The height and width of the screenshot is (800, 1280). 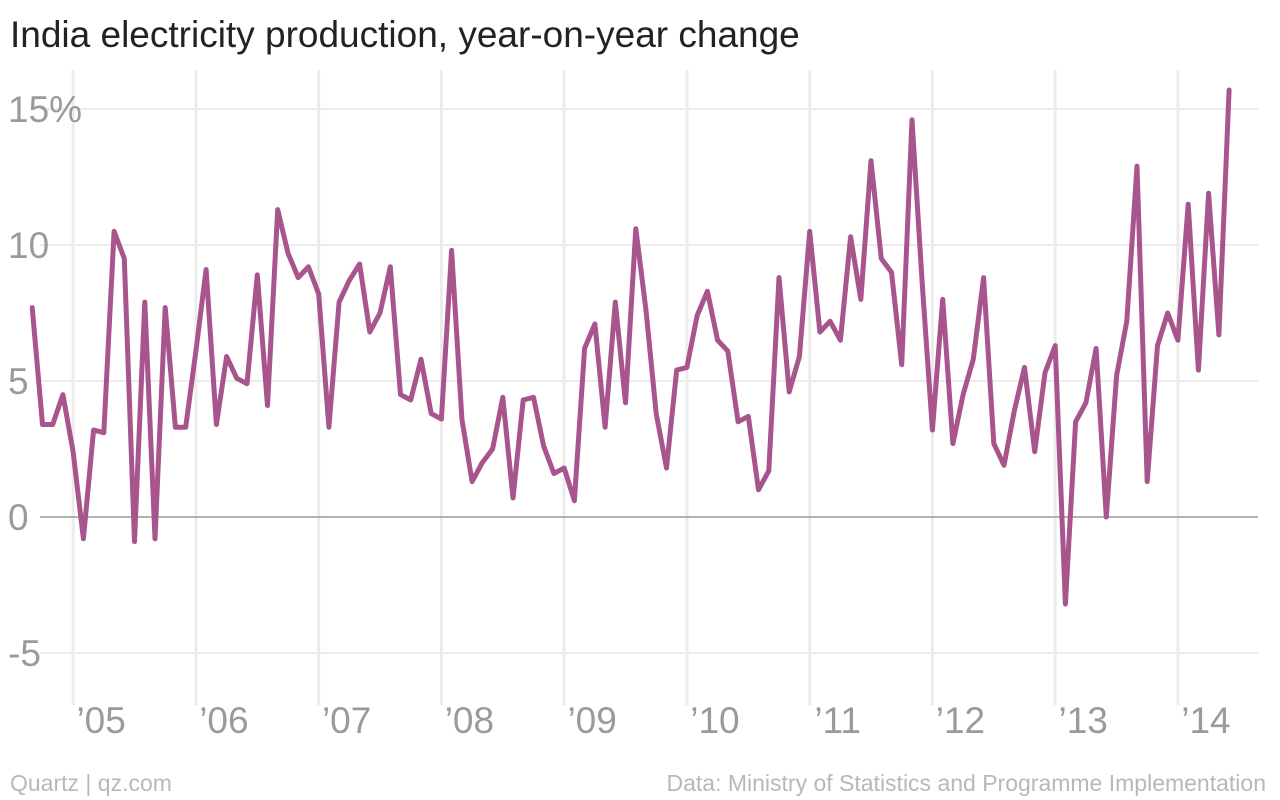 What do you see at coordinates (714, 720) in the screenshot?
I see `x-tick-label: ’10` at bounding box center [714, 720].